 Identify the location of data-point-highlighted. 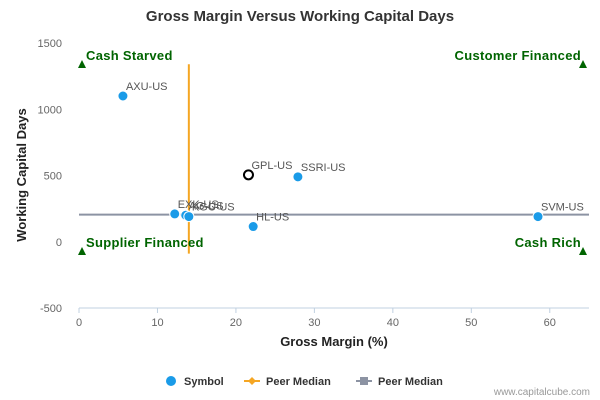
(248, 175).